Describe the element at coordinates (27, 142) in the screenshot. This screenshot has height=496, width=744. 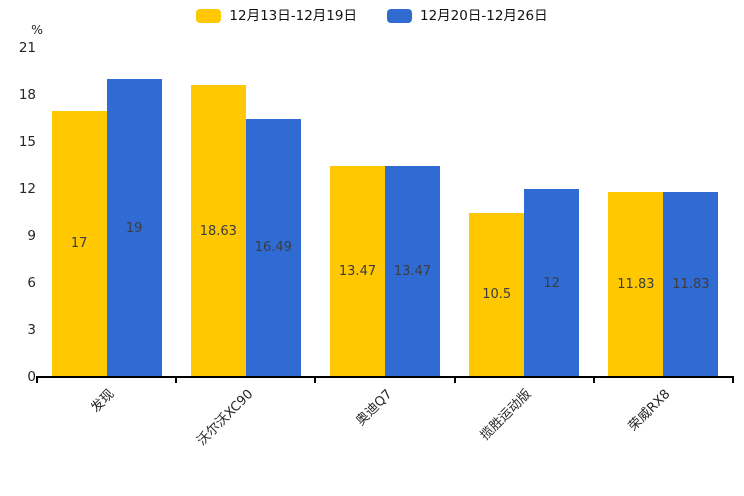
I see `y-tick-label-15: 15` at that location.